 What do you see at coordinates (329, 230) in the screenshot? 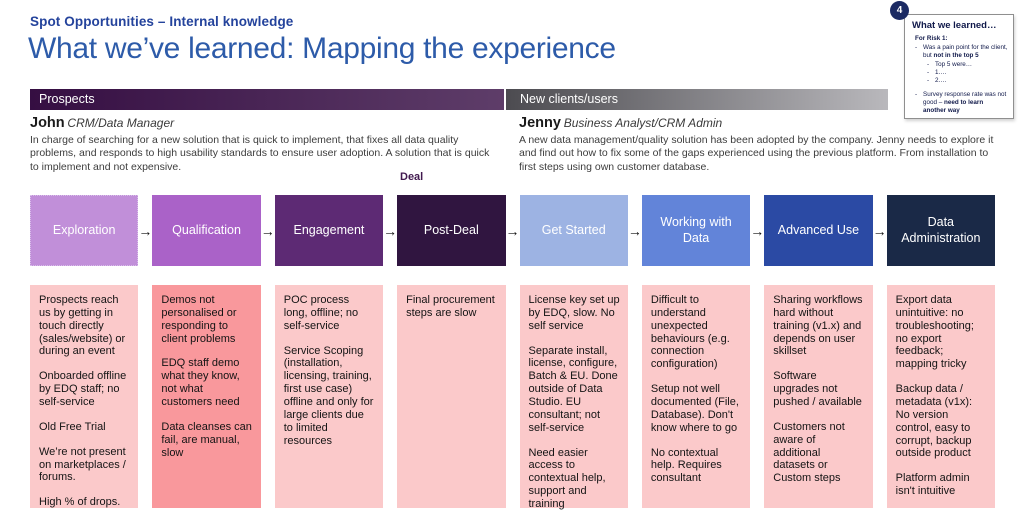
I see `stage-engagement: Engagement` at bounding box center [329, 230].